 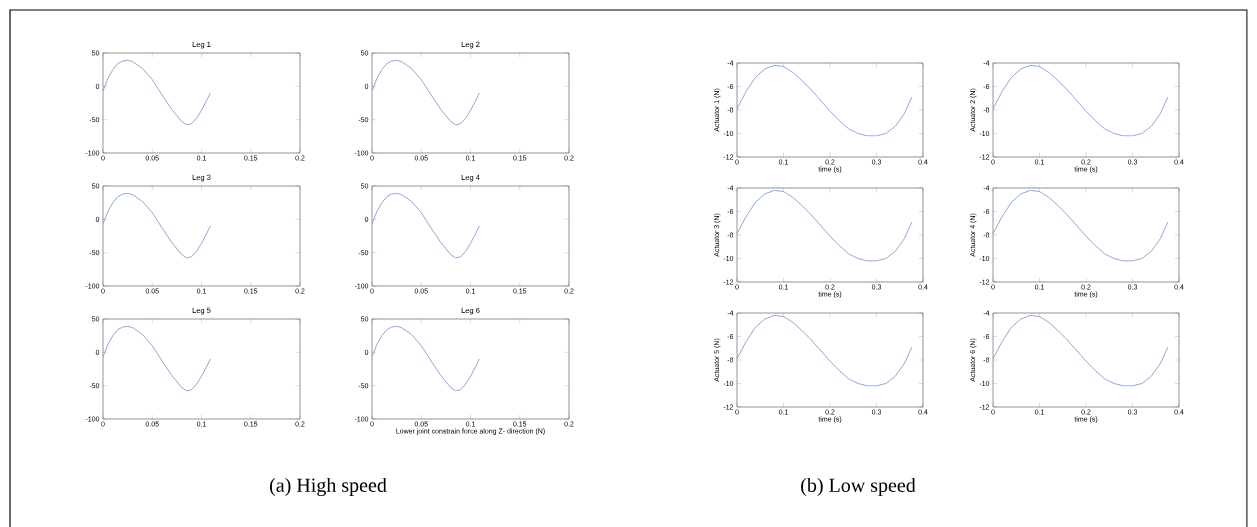 I want to click on text: (b) Low speed, so click(x=858, y=487).